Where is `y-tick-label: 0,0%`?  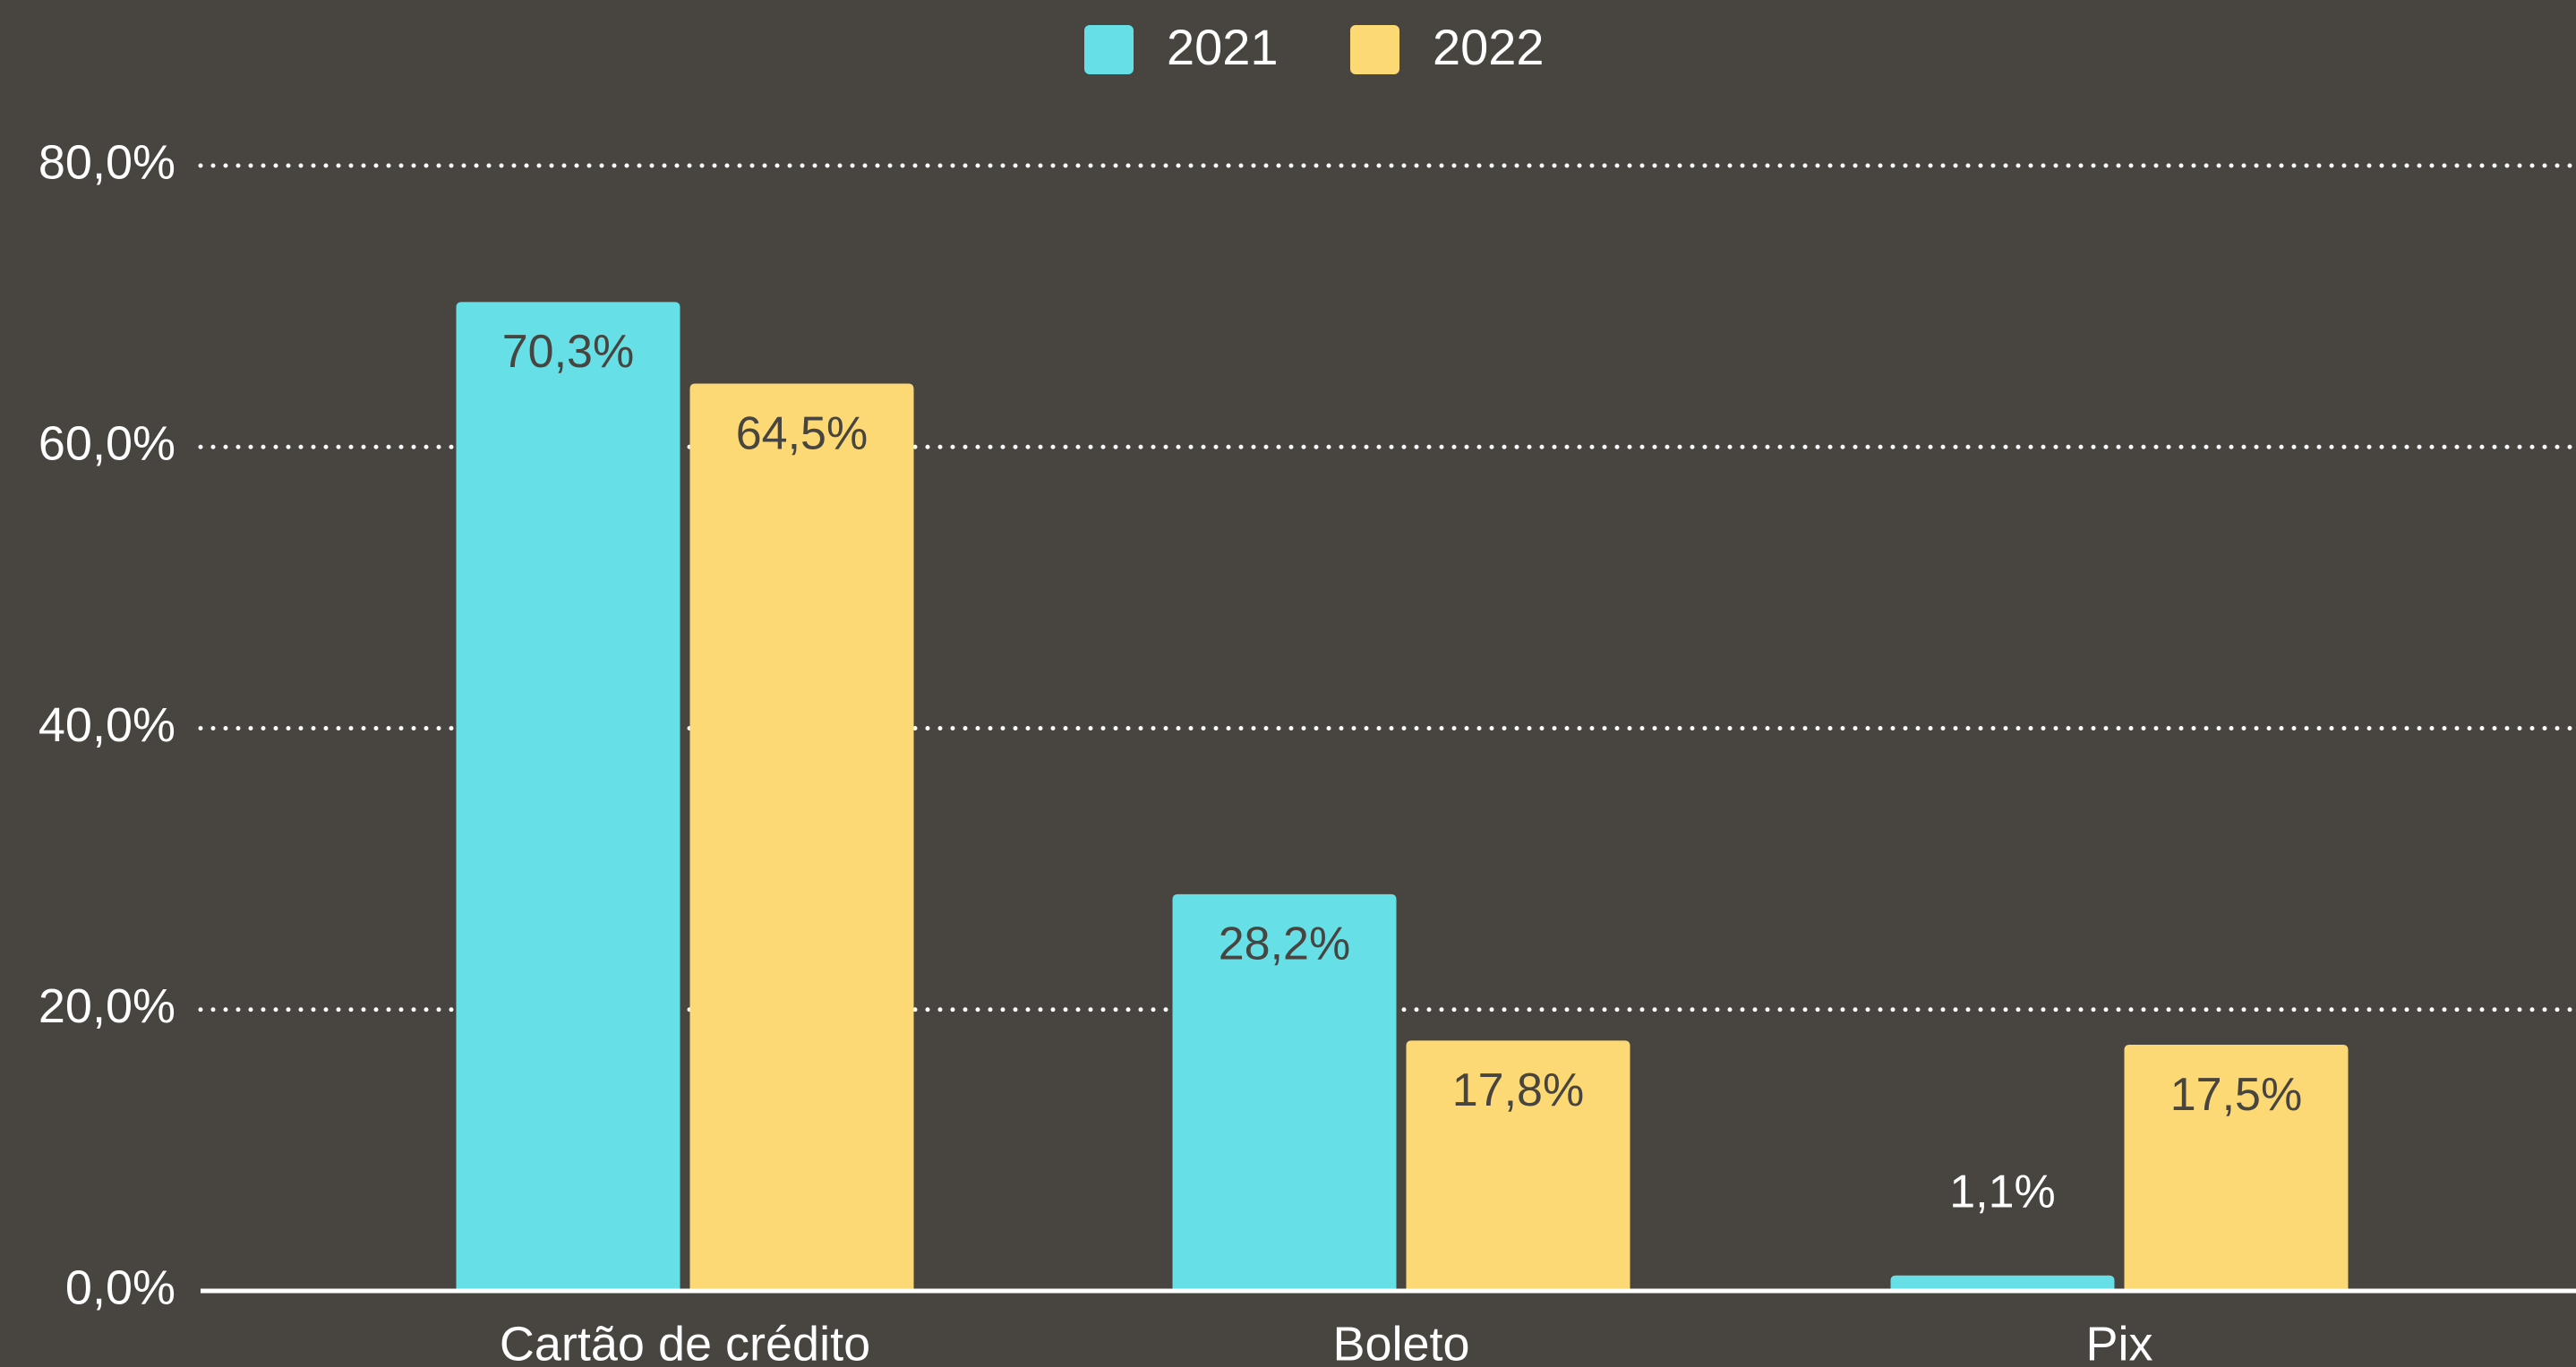 y-tick-label: 0,0% is located at coordinates (120, 1287).